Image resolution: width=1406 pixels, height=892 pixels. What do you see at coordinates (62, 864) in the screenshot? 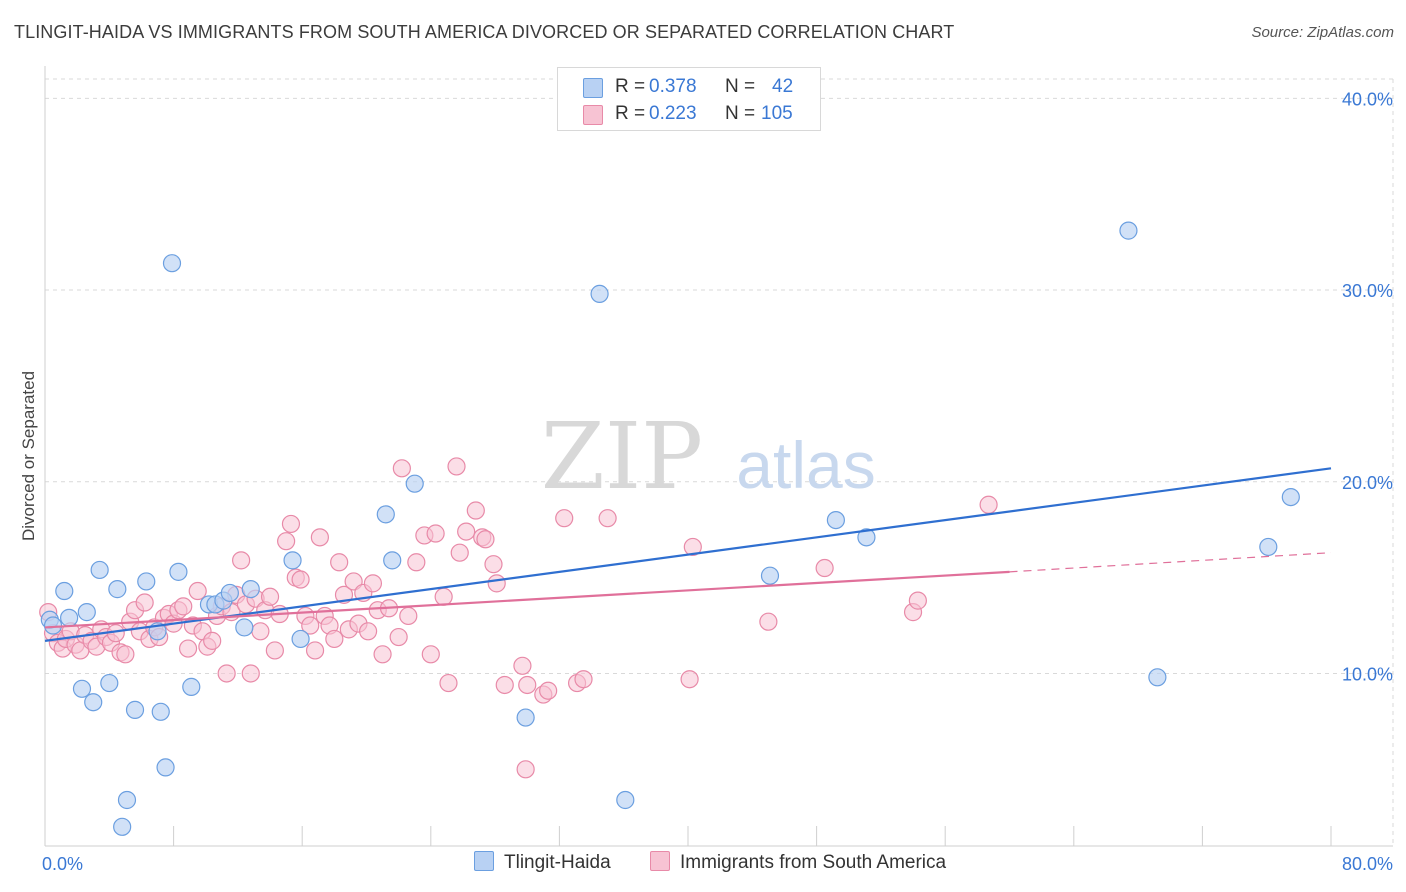
I see `x-tick-label: 0.0%` at bounding box center [62, 864].